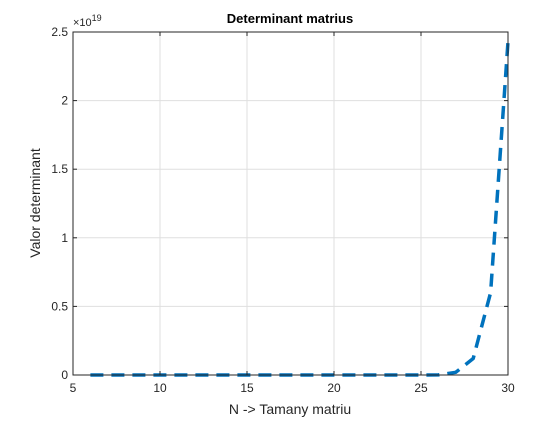 This screenshot has height=425, width=560. Describe the element at coordinates (247, 388) in the screenshot. I see `x-tick-label: 15` at that location.